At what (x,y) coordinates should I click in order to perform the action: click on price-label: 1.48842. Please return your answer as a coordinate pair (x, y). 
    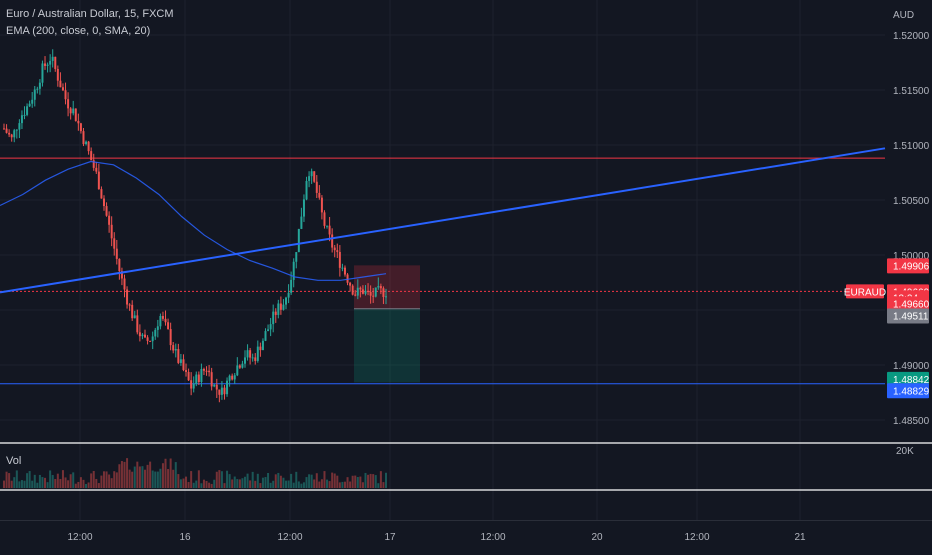
    Looking at the image, I should click on (911, 380).